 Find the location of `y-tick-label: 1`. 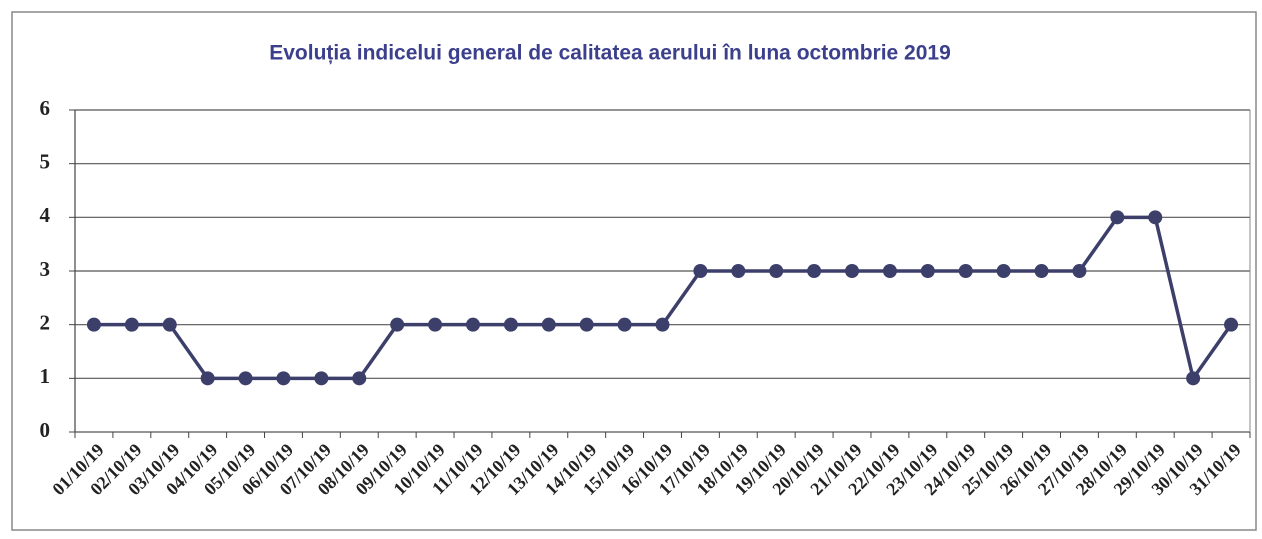

y-tick-label: 1 is located at coordinates (45, 376).